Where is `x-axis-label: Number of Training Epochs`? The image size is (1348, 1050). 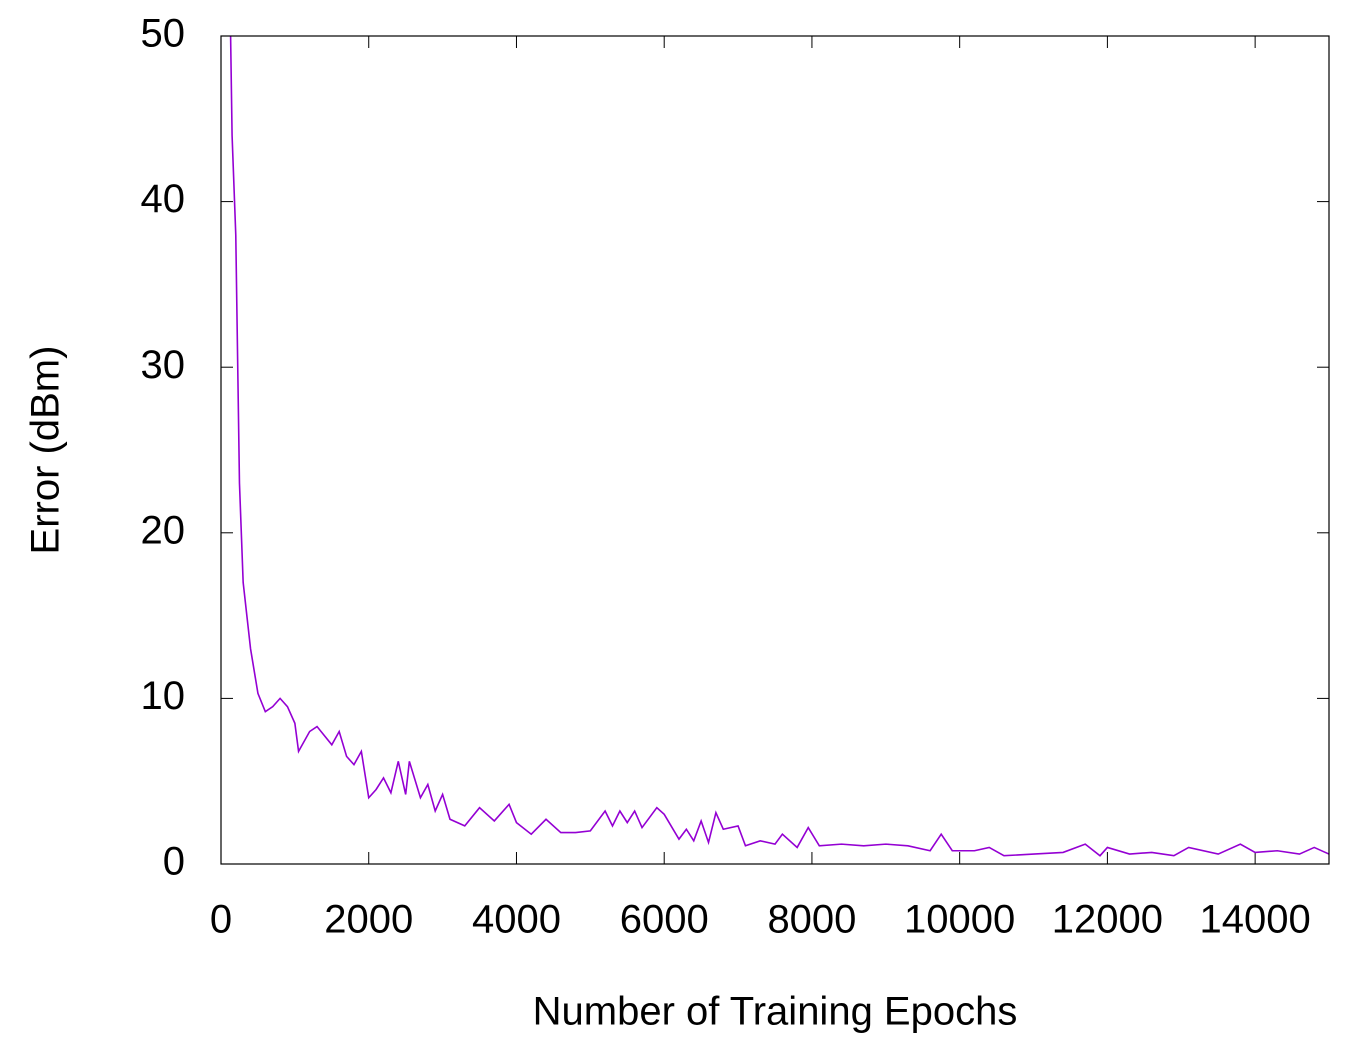 x-axis-label: Number of Training Epochs is located at coordinates (775, 1012).